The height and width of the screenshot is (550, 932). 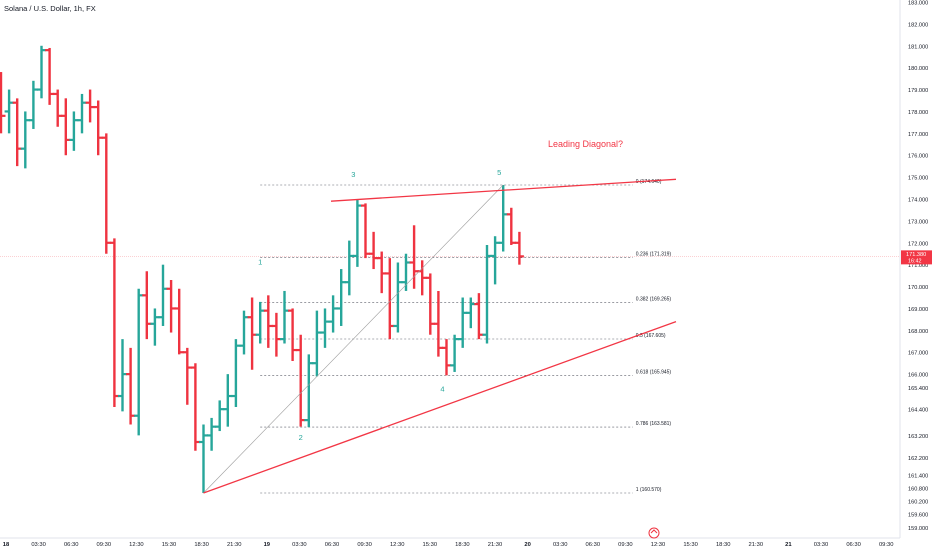 What do you see at coordinates (654, 300) in the screenshot?
I see `fib-label-0.382: 0.382 (169.265)` at bounding box center [654, 300].